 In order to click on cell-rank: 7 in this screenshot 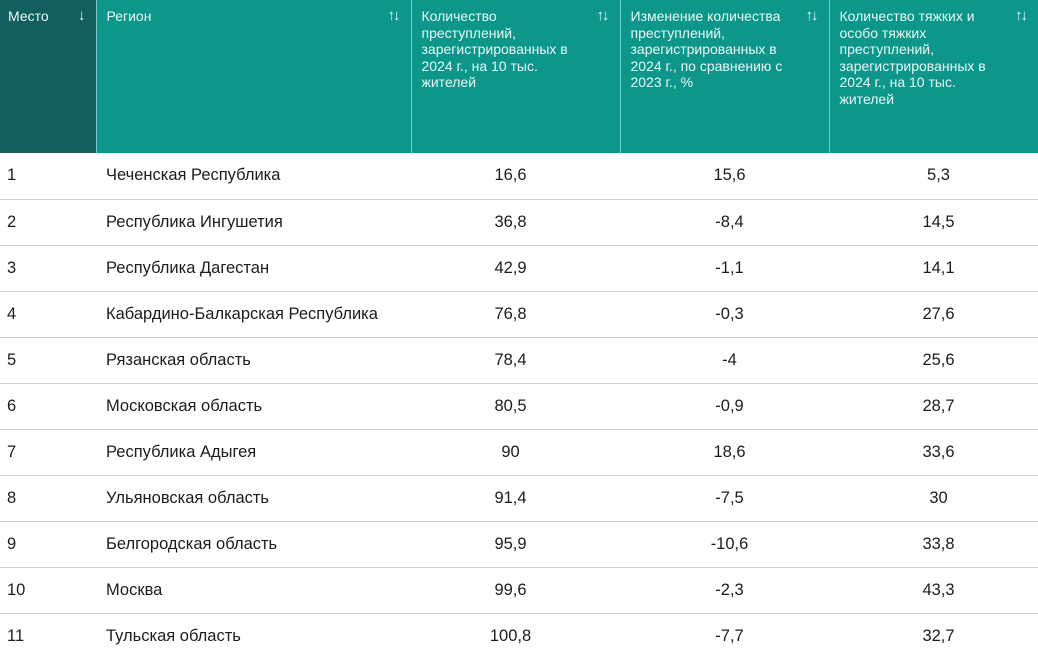, I will do `click(48, 452)`.